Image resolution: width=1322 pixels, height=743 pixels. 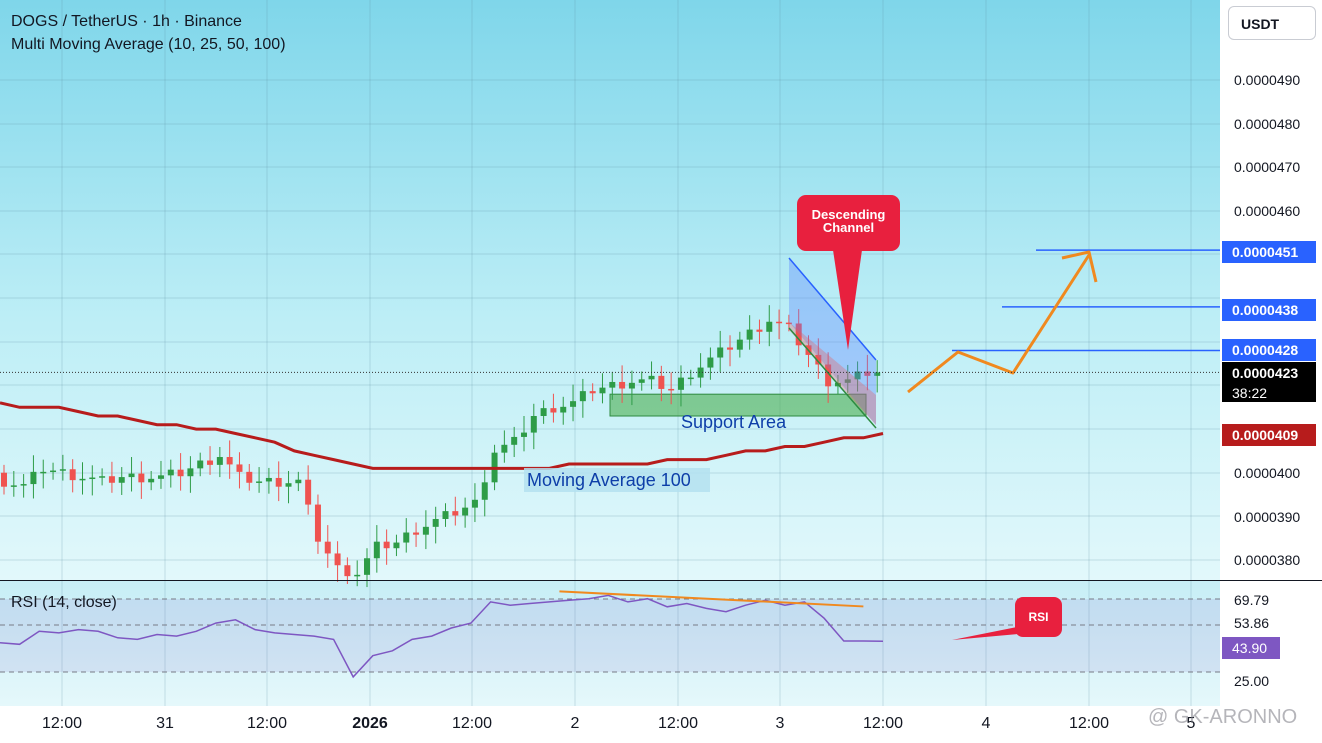 What do you see at coordinates (64, 602) in the screenshot?
I see `rsi-legend: RSI (14, close)` at bounding box center [64, 602].